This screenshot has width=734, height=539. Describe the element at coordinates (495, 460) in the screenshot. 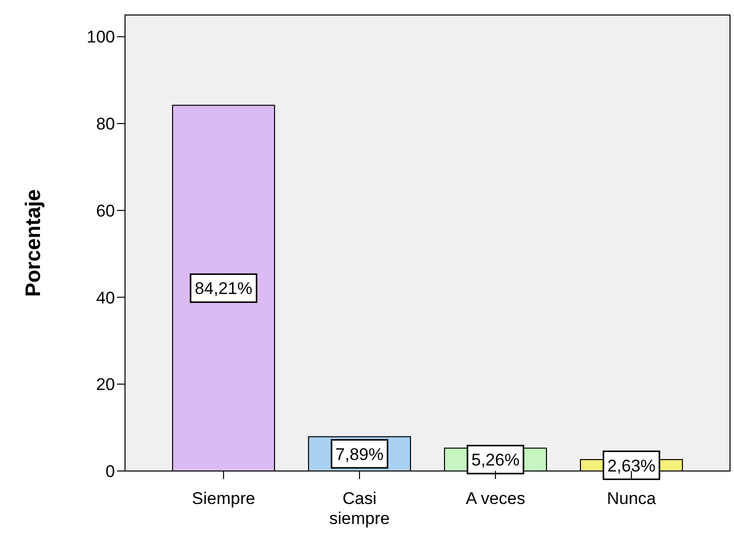

I see `data-label: 5,26%` at that location.